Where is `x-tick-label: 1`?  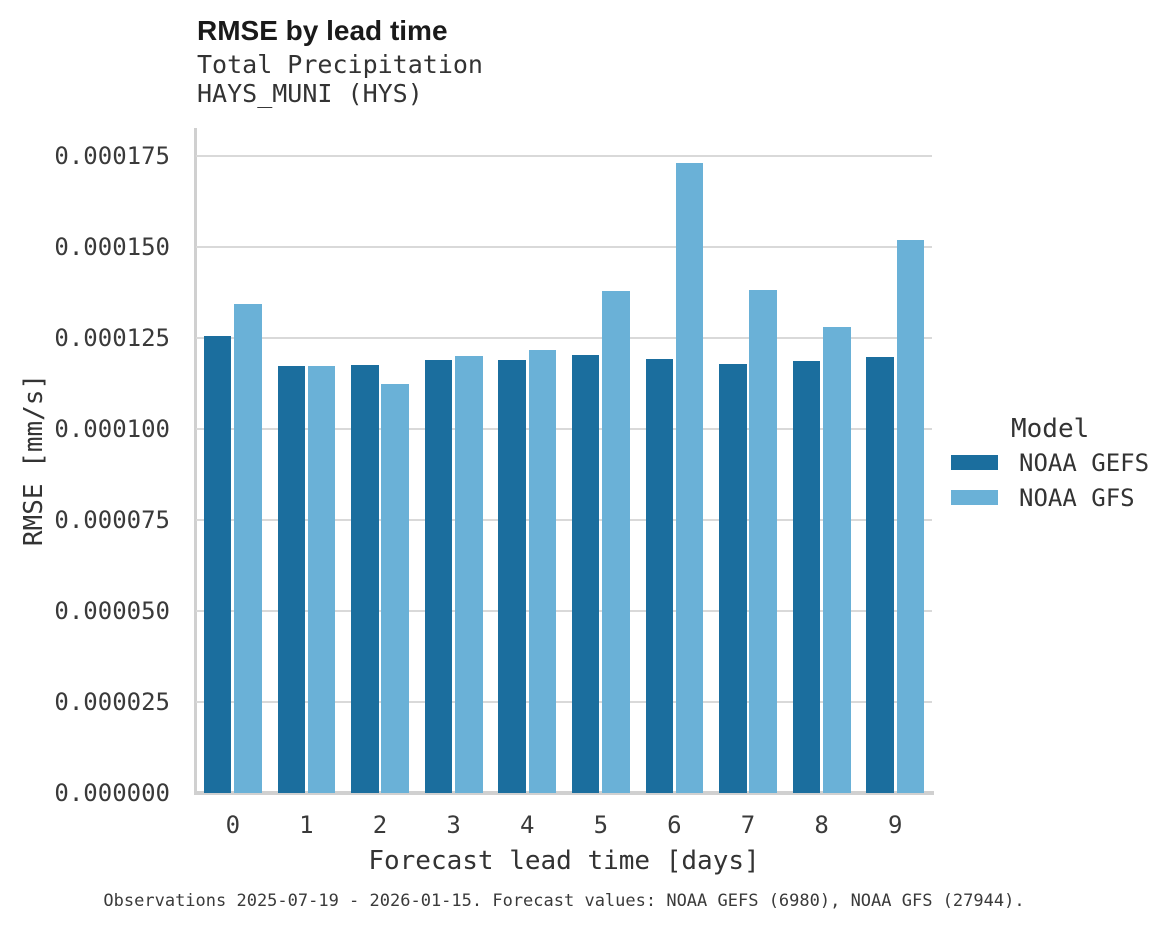
x-tick-label: 1 is located at coordinates (306, 825).